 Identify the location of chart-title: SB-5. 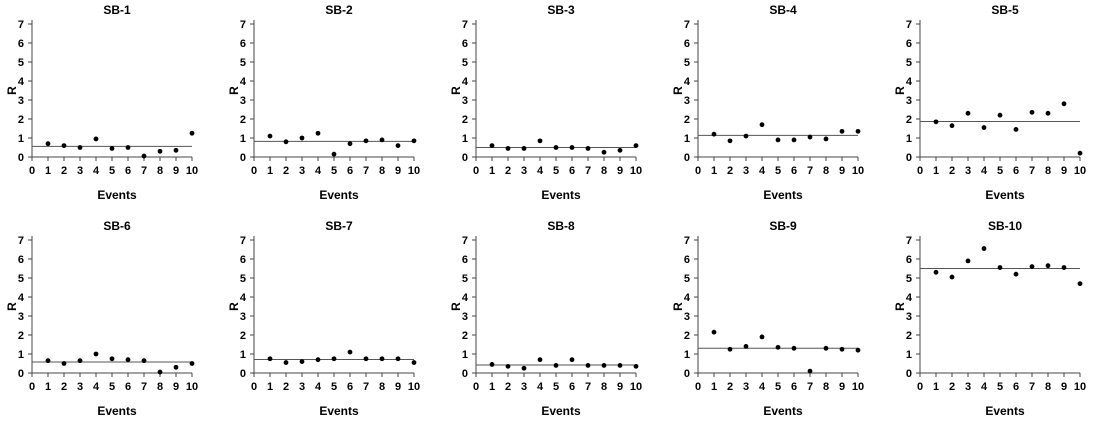
(1005, 10).